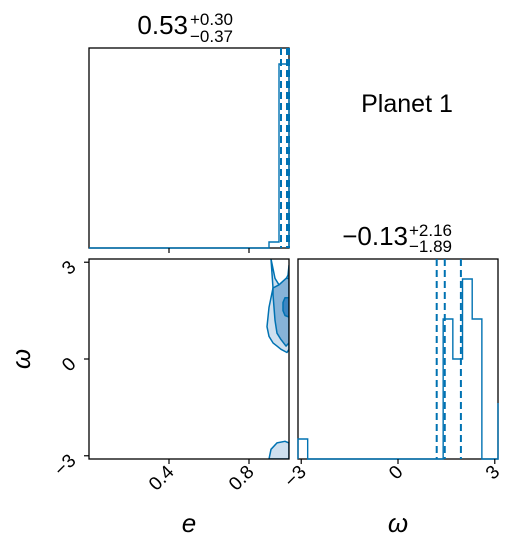  Describe the element at coordinates (69, 268) in the screenshot. I see `y-tick-label-omega-2: 3` at that location.